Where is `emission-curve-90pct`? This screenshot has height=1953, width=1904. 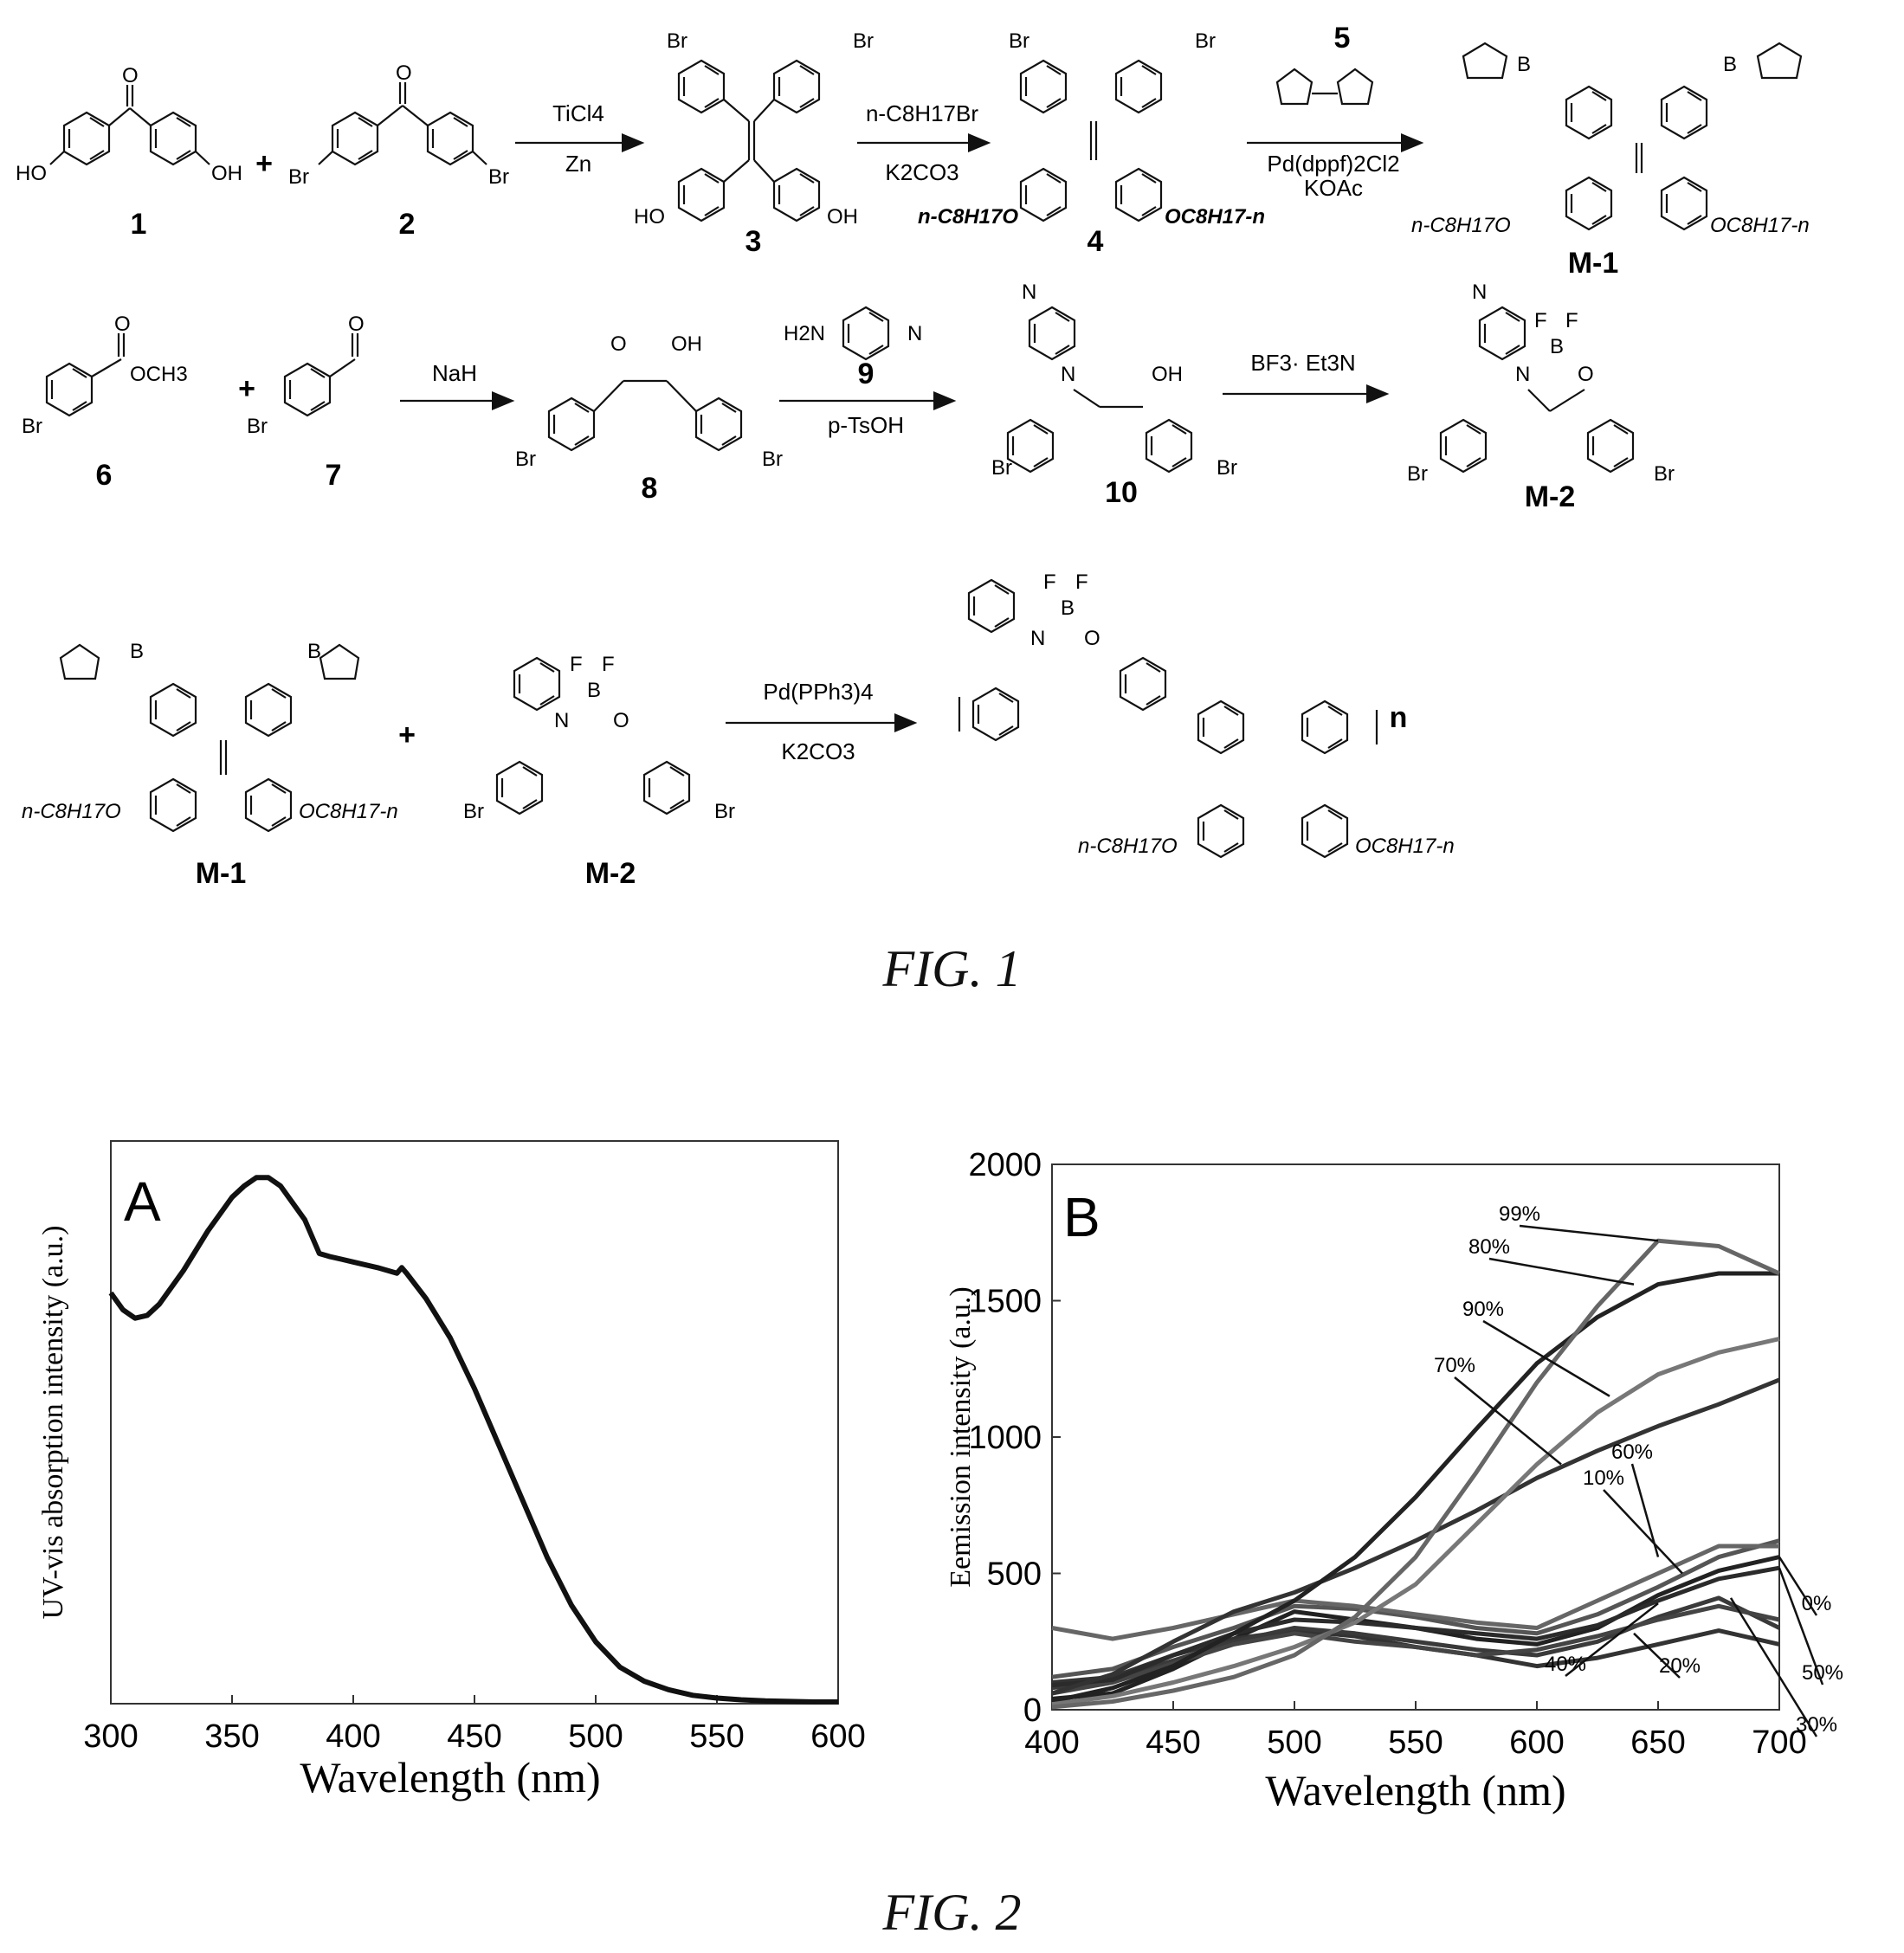
emission-curve-90pct is located at coordinates (1415, 1522).